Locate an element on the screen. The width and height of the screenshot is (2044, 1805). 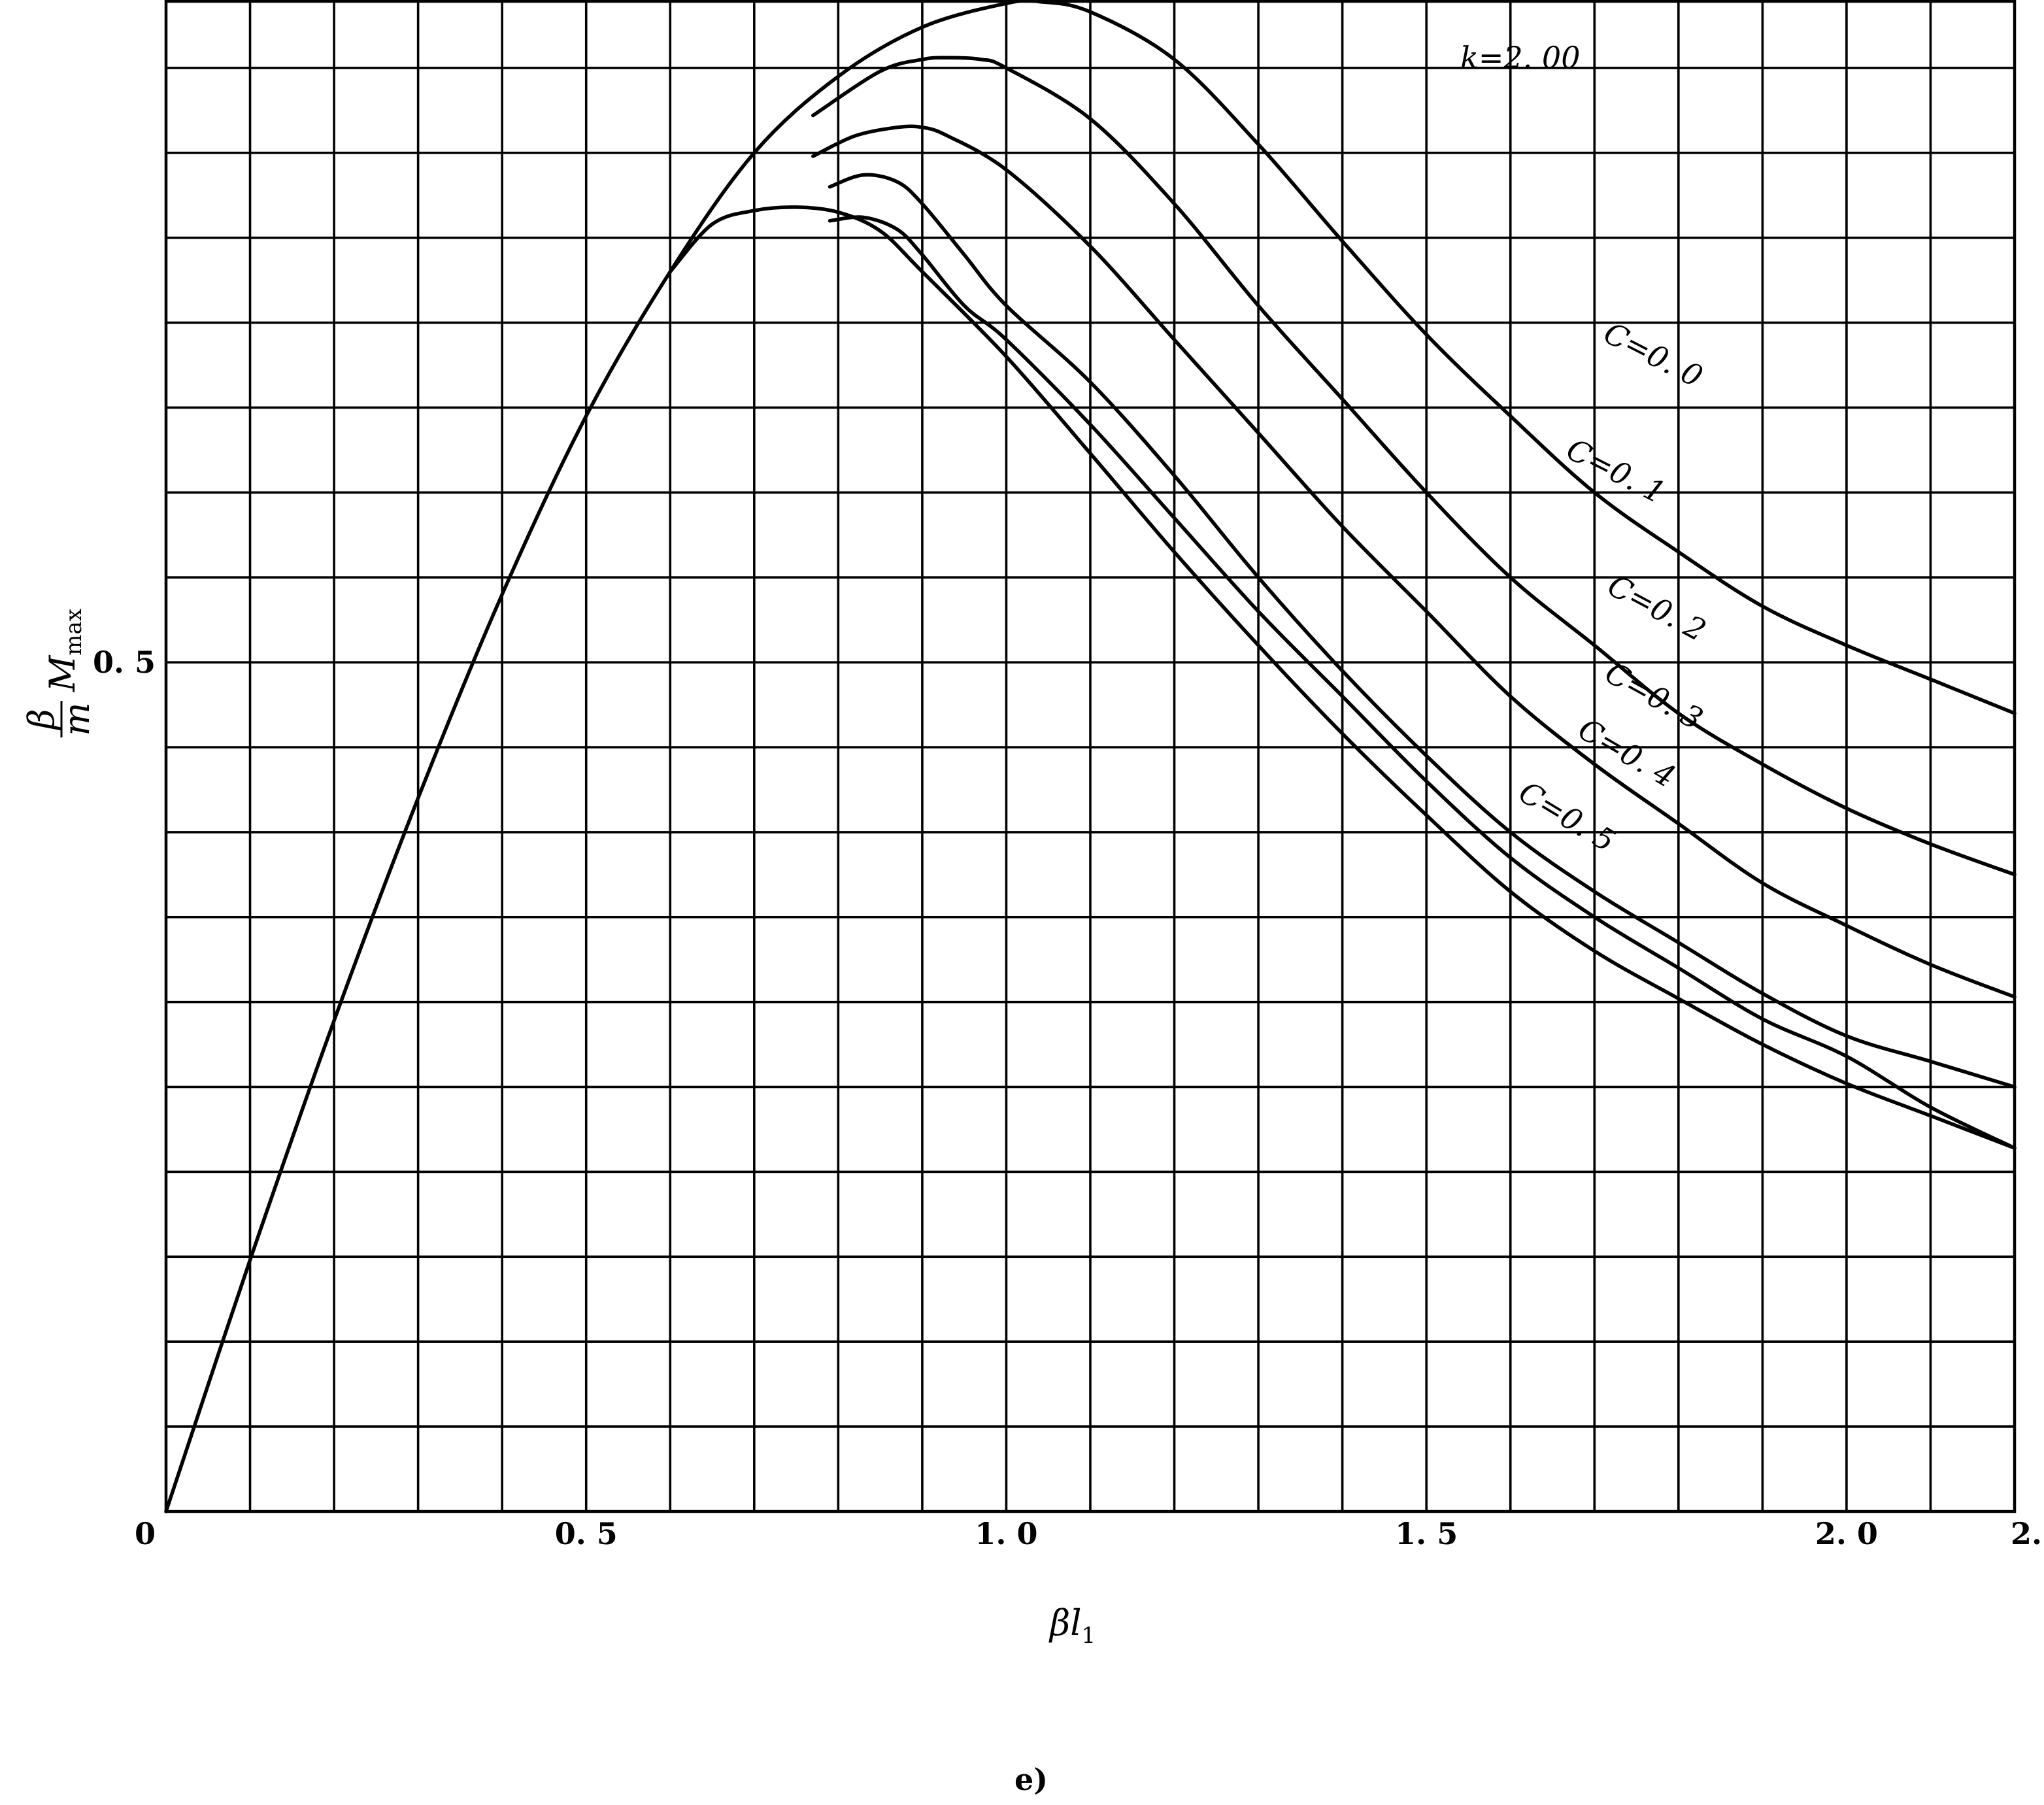
y-axis-label: β m Mmax is located at coordinates (59, 673).